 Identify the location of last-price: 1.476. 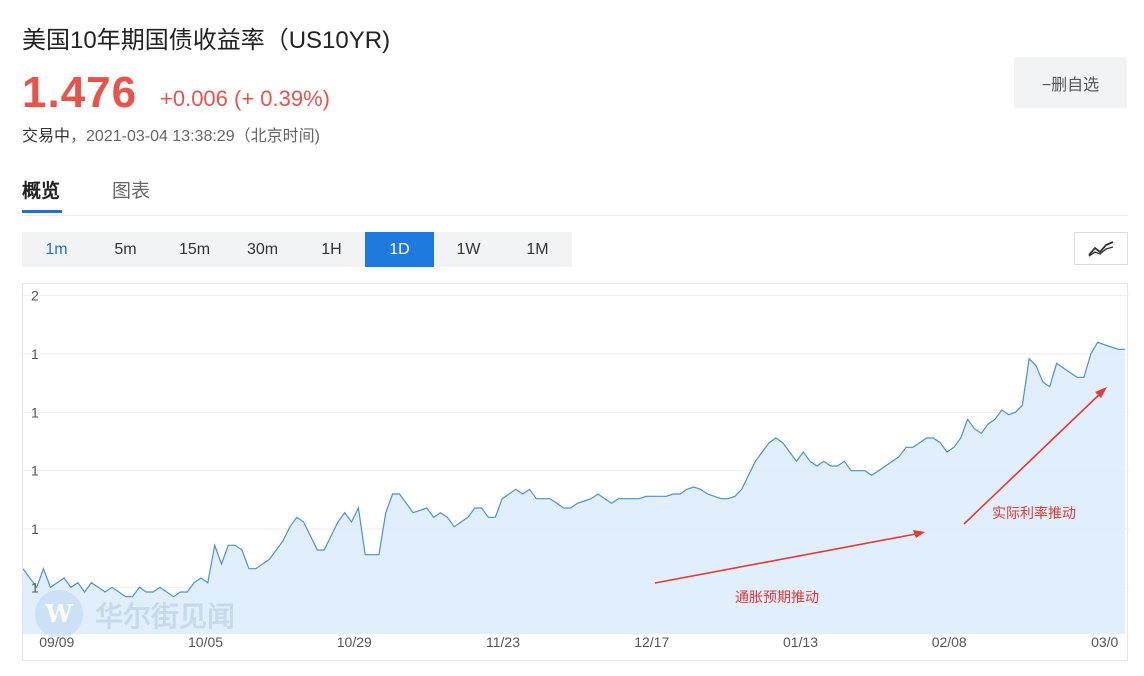
(80, 92).